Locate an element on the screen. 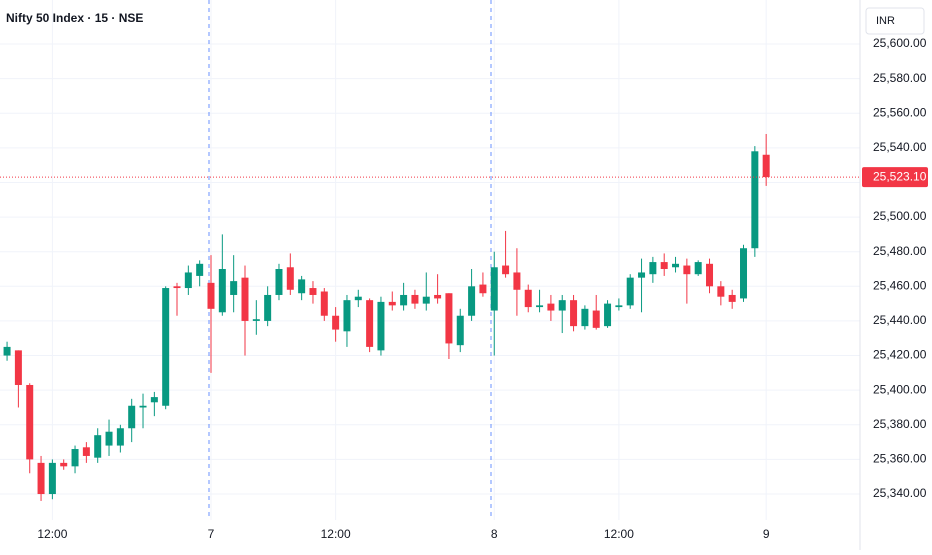 The width and height of the screenshot is (932, 555). x-tick-label: 7 is located at coordinates (211, 534).